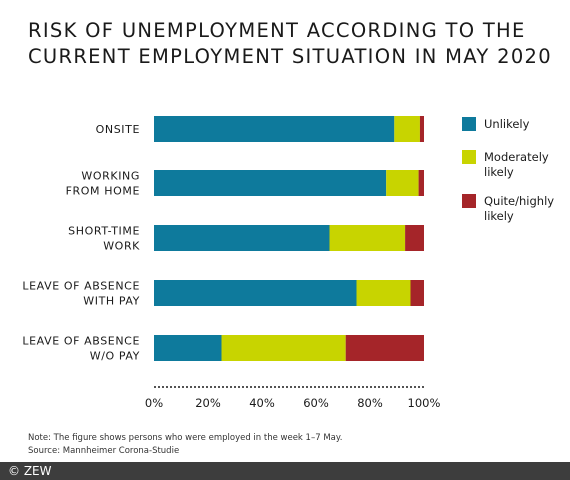  I want to click on x-tick-label-3: 60%, so click(316, 403).